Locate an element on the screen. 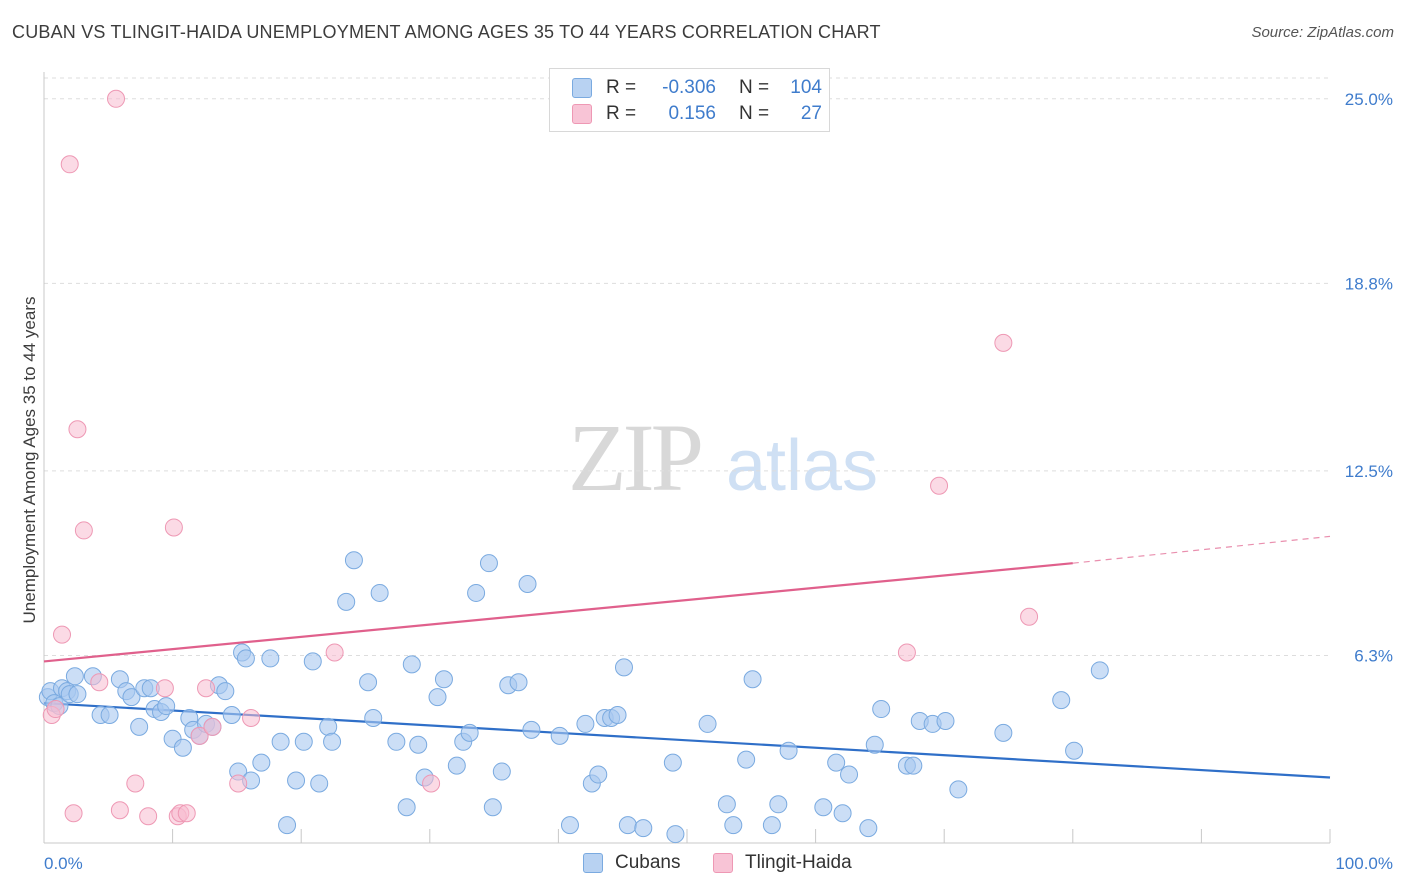 Image resolution: width=1406 pixels, height=892 pixels. cubans-swatch is located at coordinates (582, 88).